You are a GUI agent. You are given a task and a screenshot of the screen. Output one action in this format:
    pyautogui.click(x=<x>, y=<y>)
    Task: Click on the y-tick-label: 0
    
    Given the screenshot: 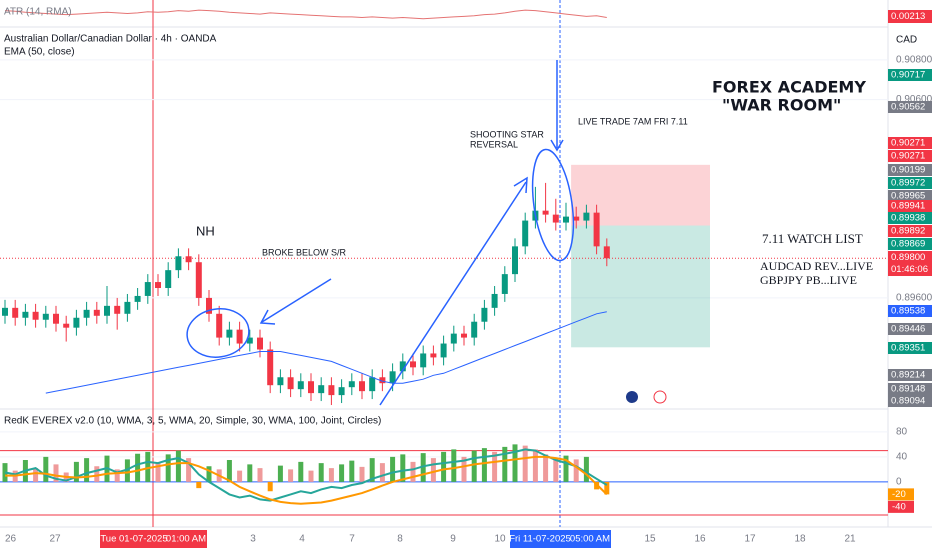 What is the action you would take?
    pyautogui.click(x=899, y=482)
    